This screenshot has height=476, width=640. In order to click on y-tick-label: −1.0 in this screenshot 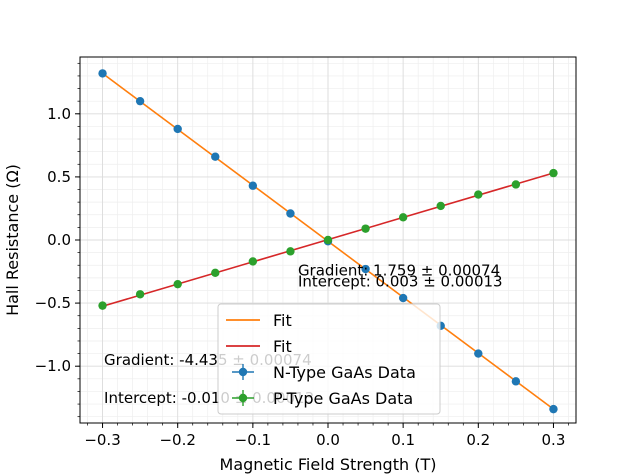, I will do `click(53, 366)`.